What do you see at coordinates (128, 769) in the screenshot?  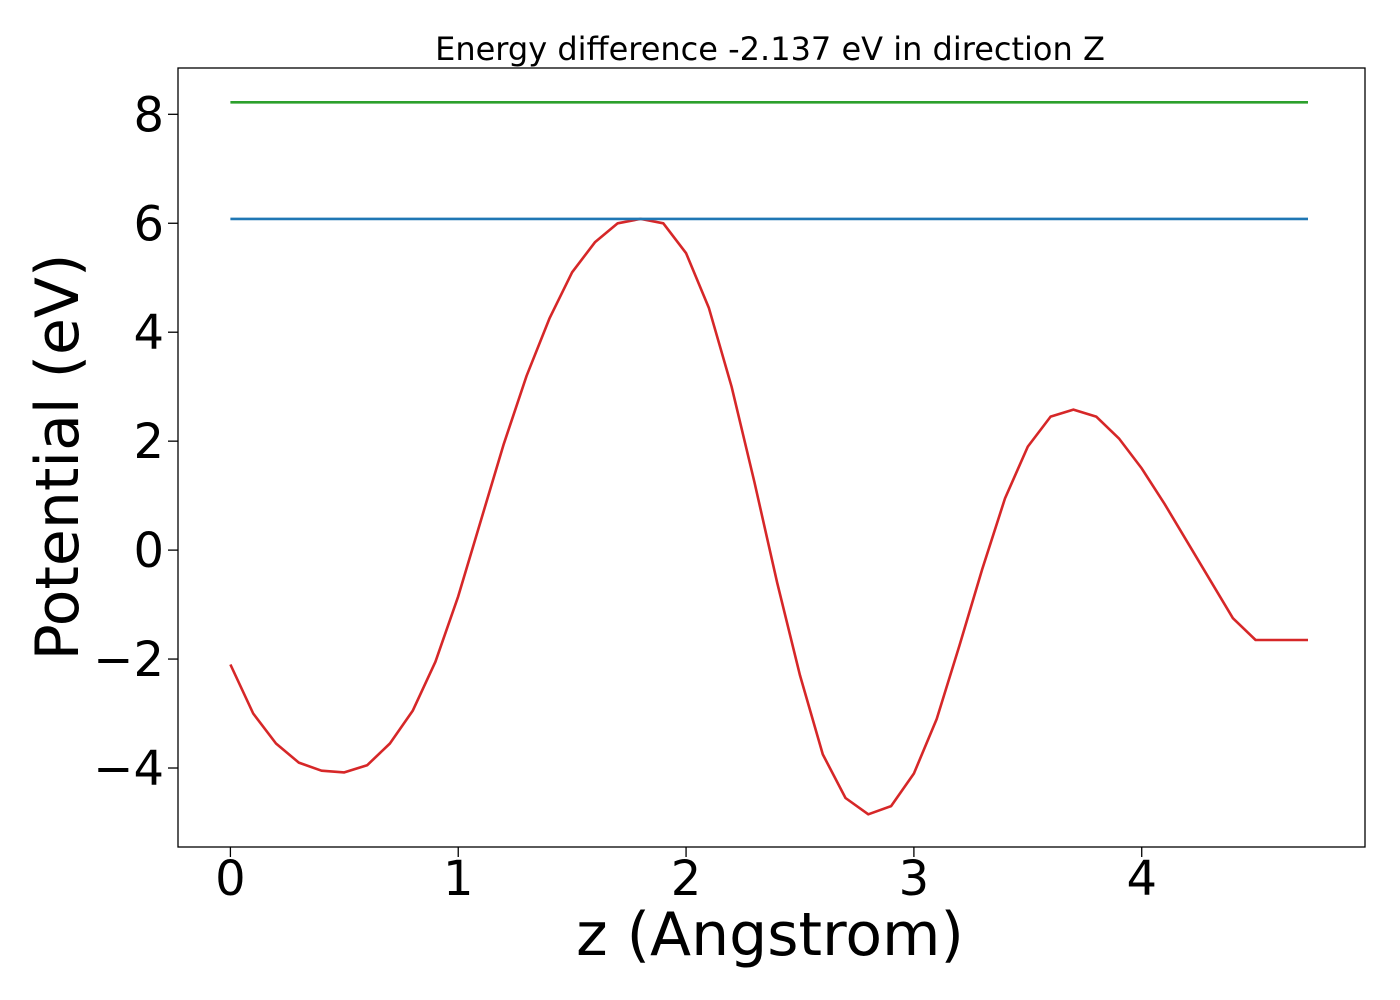 I see `y-tick-label: −4` at bounding box center [128, 769].